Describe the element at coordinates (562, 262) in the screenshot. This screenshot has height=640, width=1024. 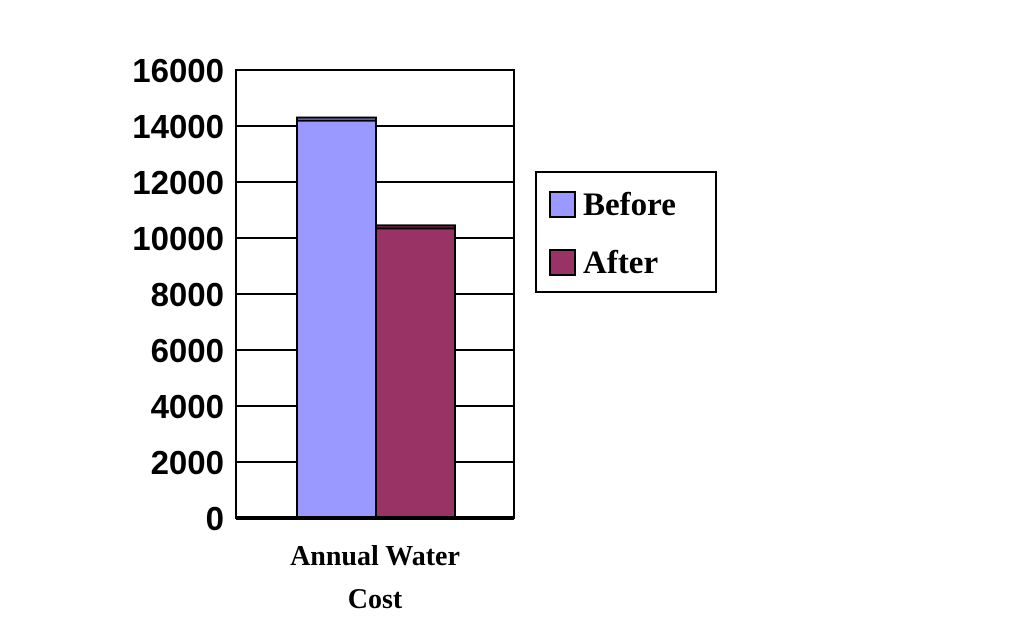
I see `legend-swatch-after` at that location.